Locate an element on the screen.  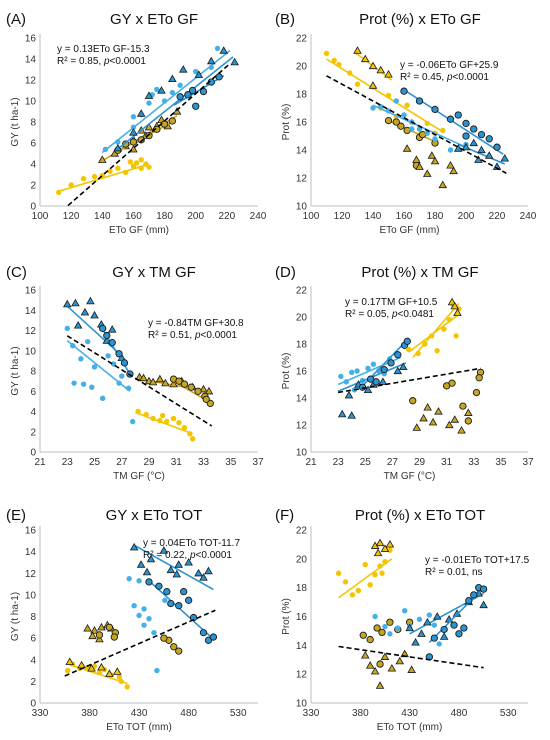
x-tick-label: 100 is located at coordinates (311, 216).